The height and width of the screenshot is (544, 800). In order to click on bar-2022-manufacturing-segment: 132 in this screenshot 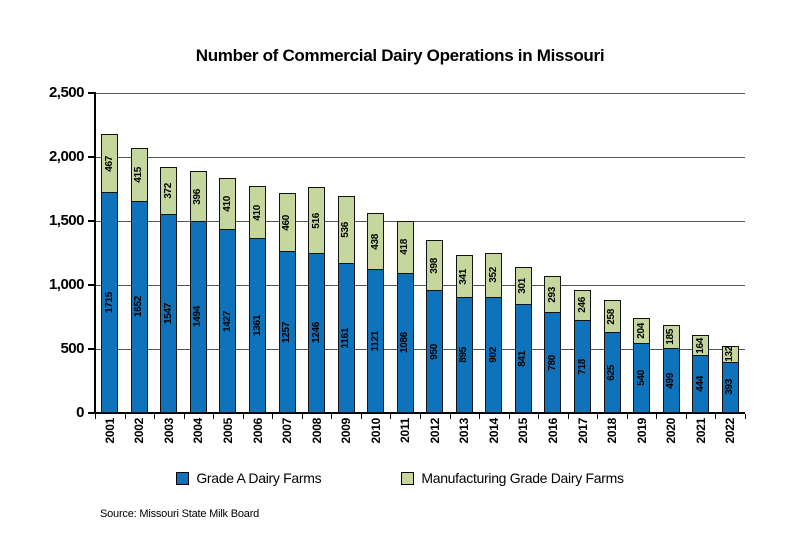, I will do `click(730, 354)`.